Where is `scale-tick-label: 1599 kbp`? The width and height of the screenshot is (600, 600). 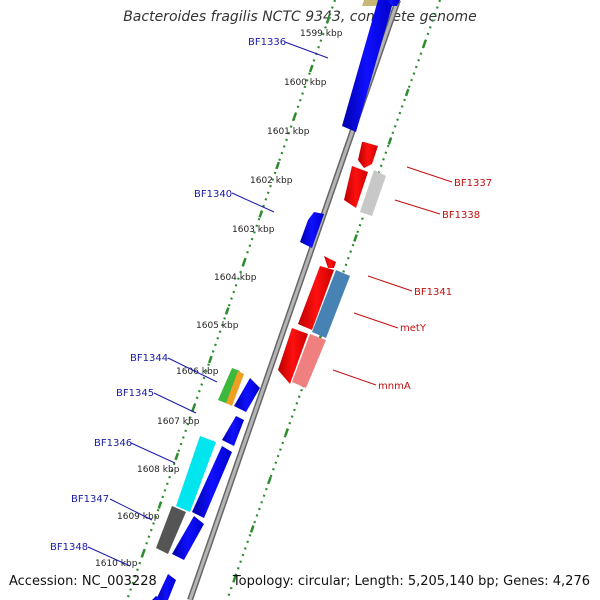
scale-tick-label: 1599 kbp is located at coordinates (321, 34).